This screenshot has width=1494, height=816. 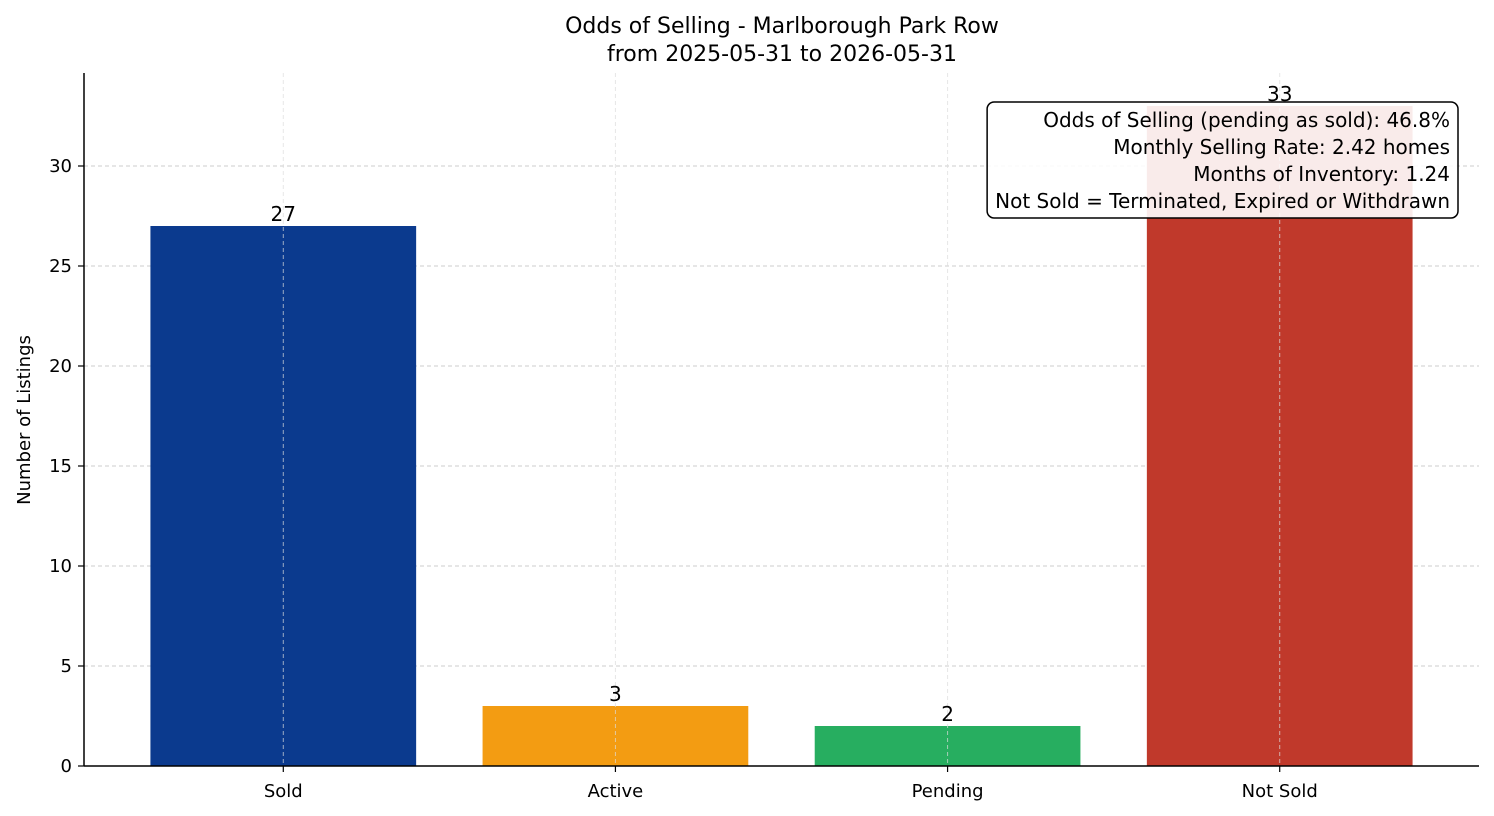 What do you see at coordinates (60, 266) in the screenshot?
I see `y-tick-label: 25` at bounding box center [60, 266].